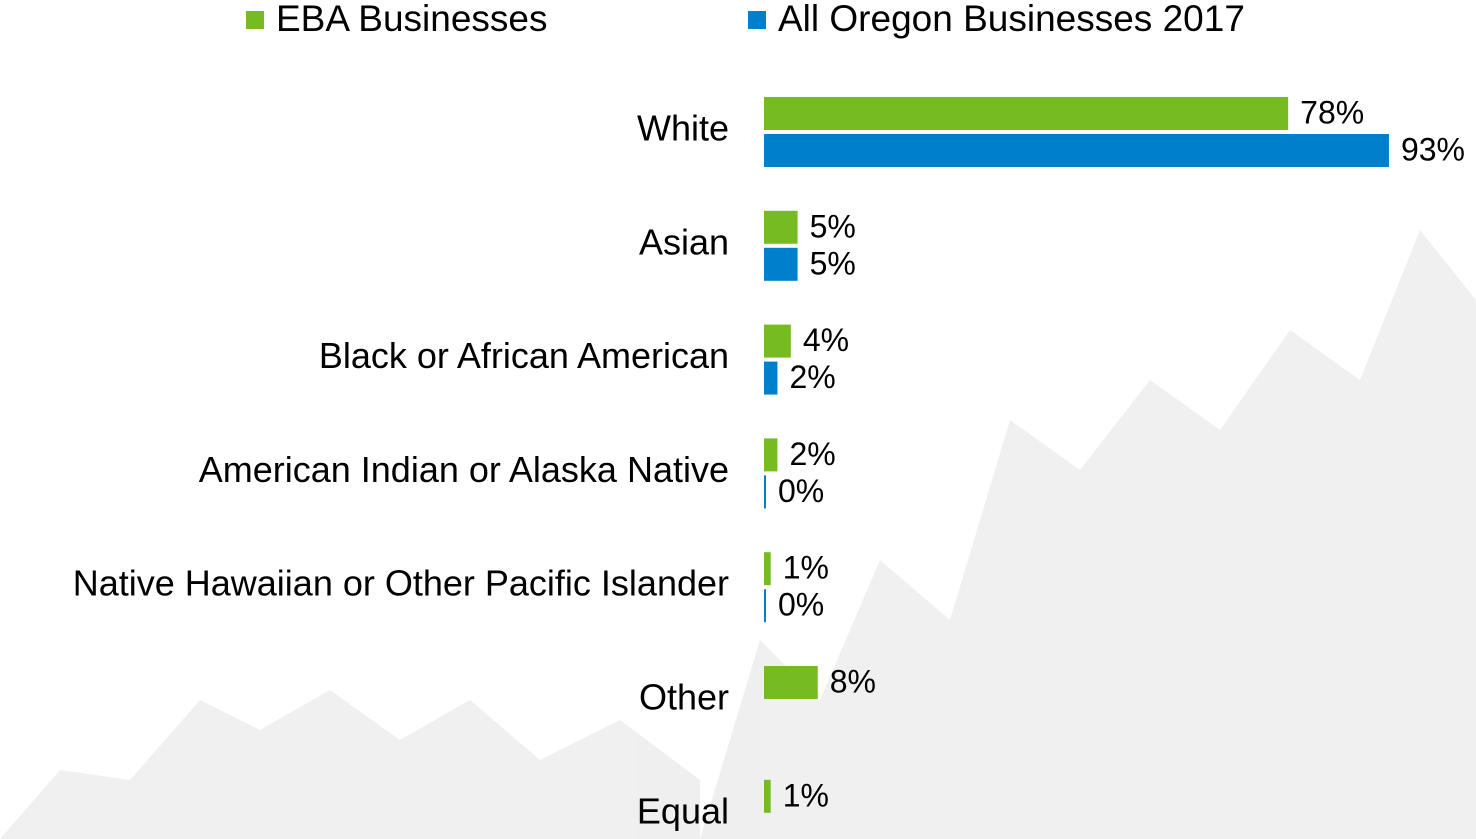 The height and width of the screenshot is (839, 1476). Describe the element at coordinates (683, 128) in the screenshot. I see `category-label: White` at that location.